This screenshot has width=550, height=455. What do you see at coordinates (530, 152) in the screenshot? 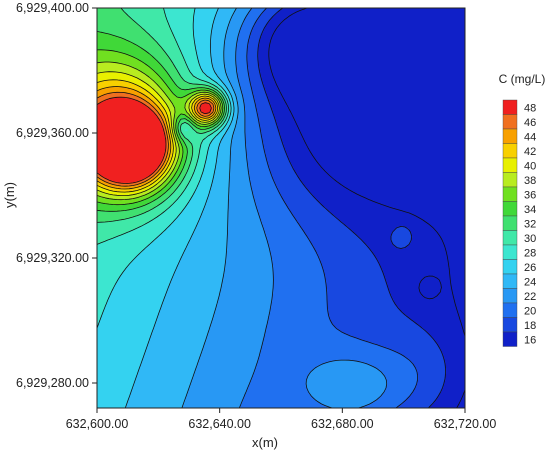
I see `legend-label: 42` at bounding box center [530, 152].